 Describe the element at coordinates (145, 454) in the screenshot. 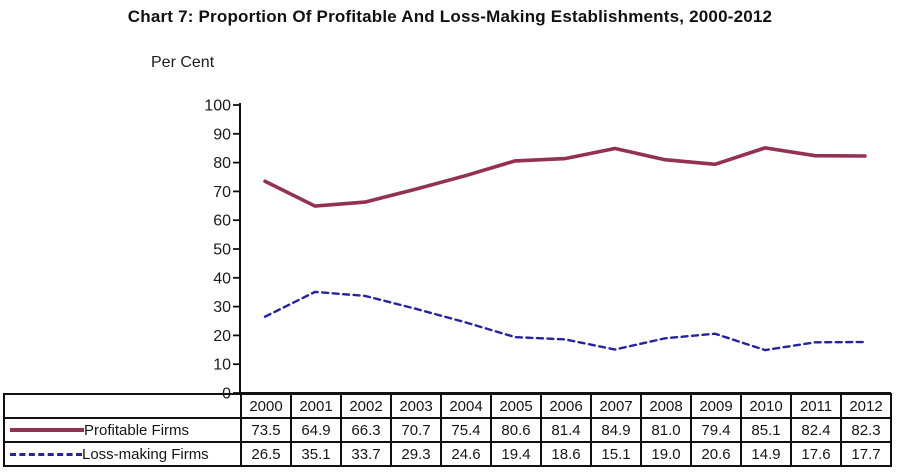

I see `legend-label: Loss-making Firms` at that location.